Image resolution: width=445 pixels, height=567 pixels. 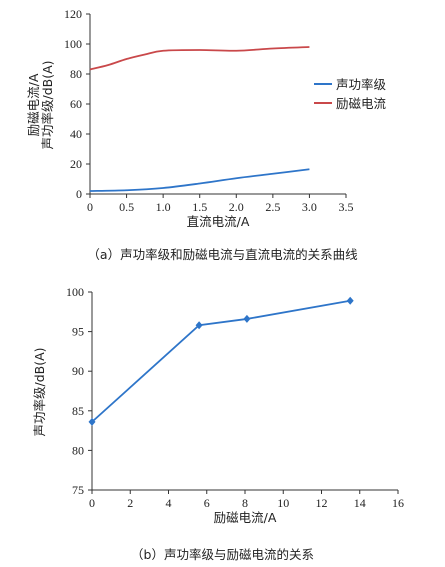 What do you see at coordinates (309, 207) in the screenshot?
I see `a-x-tick-label: 3.0` at bounding box center [309, 207].